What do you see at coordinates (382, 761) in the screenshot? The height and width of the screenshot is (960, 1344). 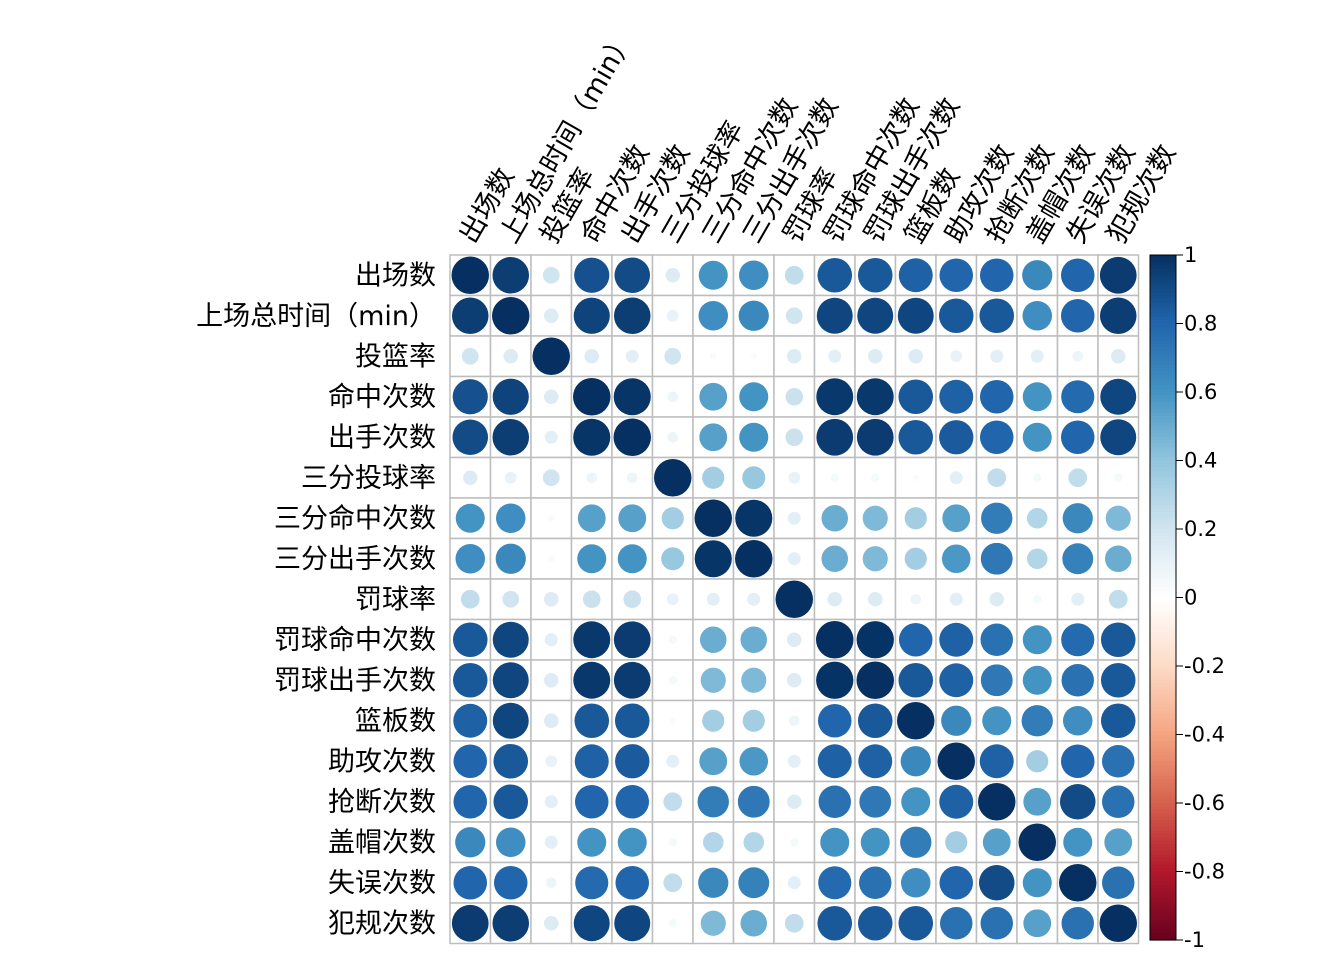 I see `row-label: 助攻次数` at bounding box center [382, 761].